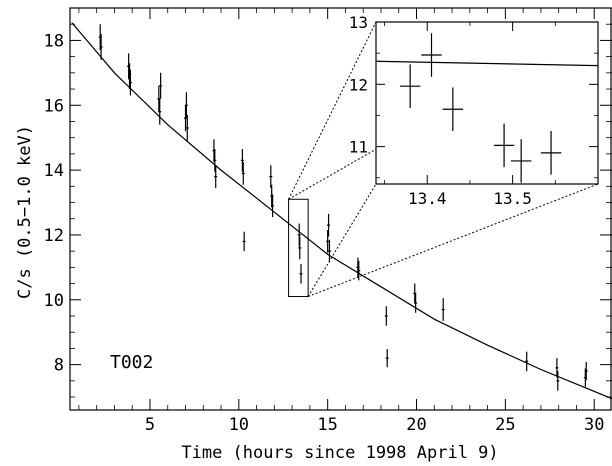 This screenshot has height=466, width=612. What do you see at coordinates (25, 212) in the screenshot?
I see `y-axis-label: C/s (0.5−1.0 keV)` at bounding box center [25, 212].